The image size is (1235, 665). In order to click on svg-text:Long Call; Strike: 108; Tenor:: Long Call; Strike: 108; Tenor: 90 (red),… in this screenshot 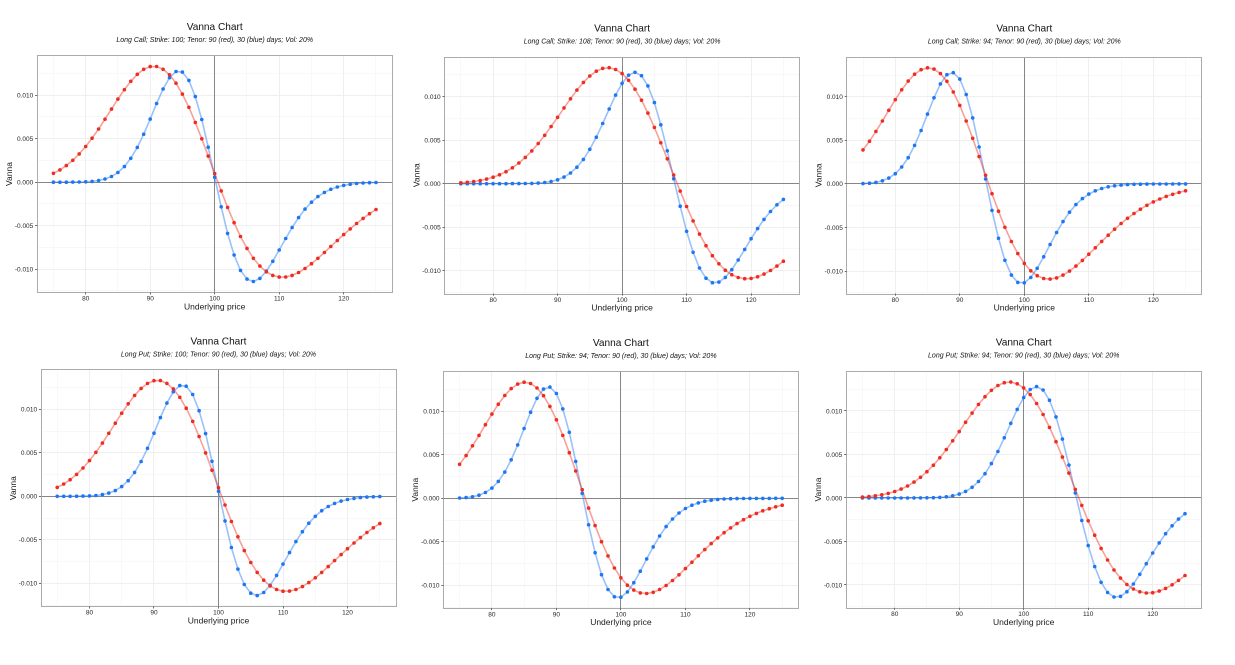, I will do `click(622, 41)`.